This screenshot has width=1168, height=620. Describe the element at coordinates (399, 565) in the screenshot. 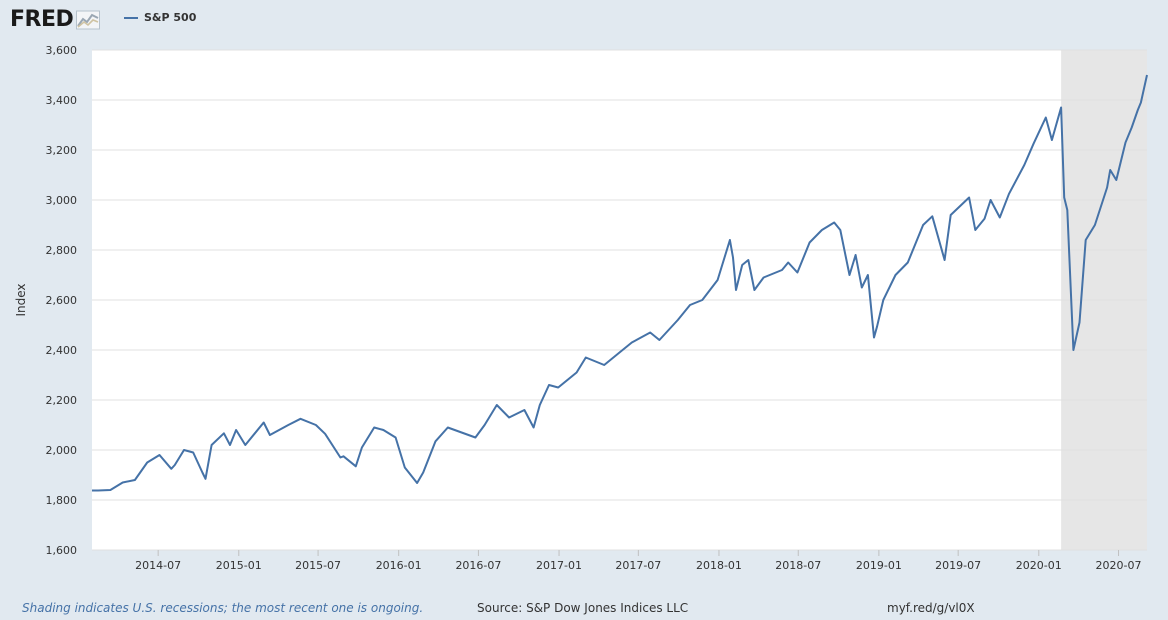

I see `x-tick-label: 2016-01` at that location.